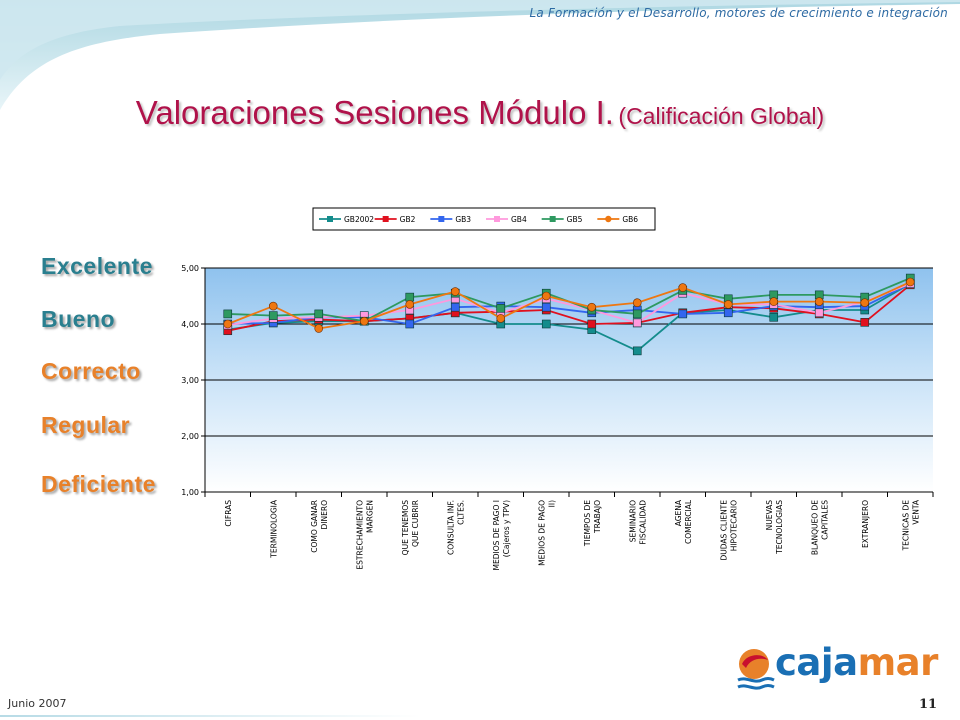 The image size is (960, 720). Describe the element at coordinates (721, 116) in the screenshot. I see `title-sub: (Calificación Global)` at that location.